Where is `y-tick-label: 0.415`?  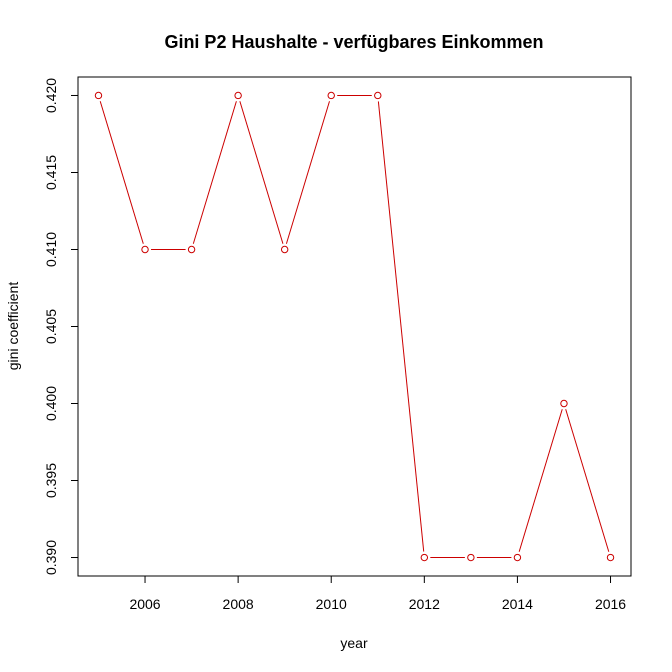 y-tick-label: 0.415 is located at coordinates (51, 172).